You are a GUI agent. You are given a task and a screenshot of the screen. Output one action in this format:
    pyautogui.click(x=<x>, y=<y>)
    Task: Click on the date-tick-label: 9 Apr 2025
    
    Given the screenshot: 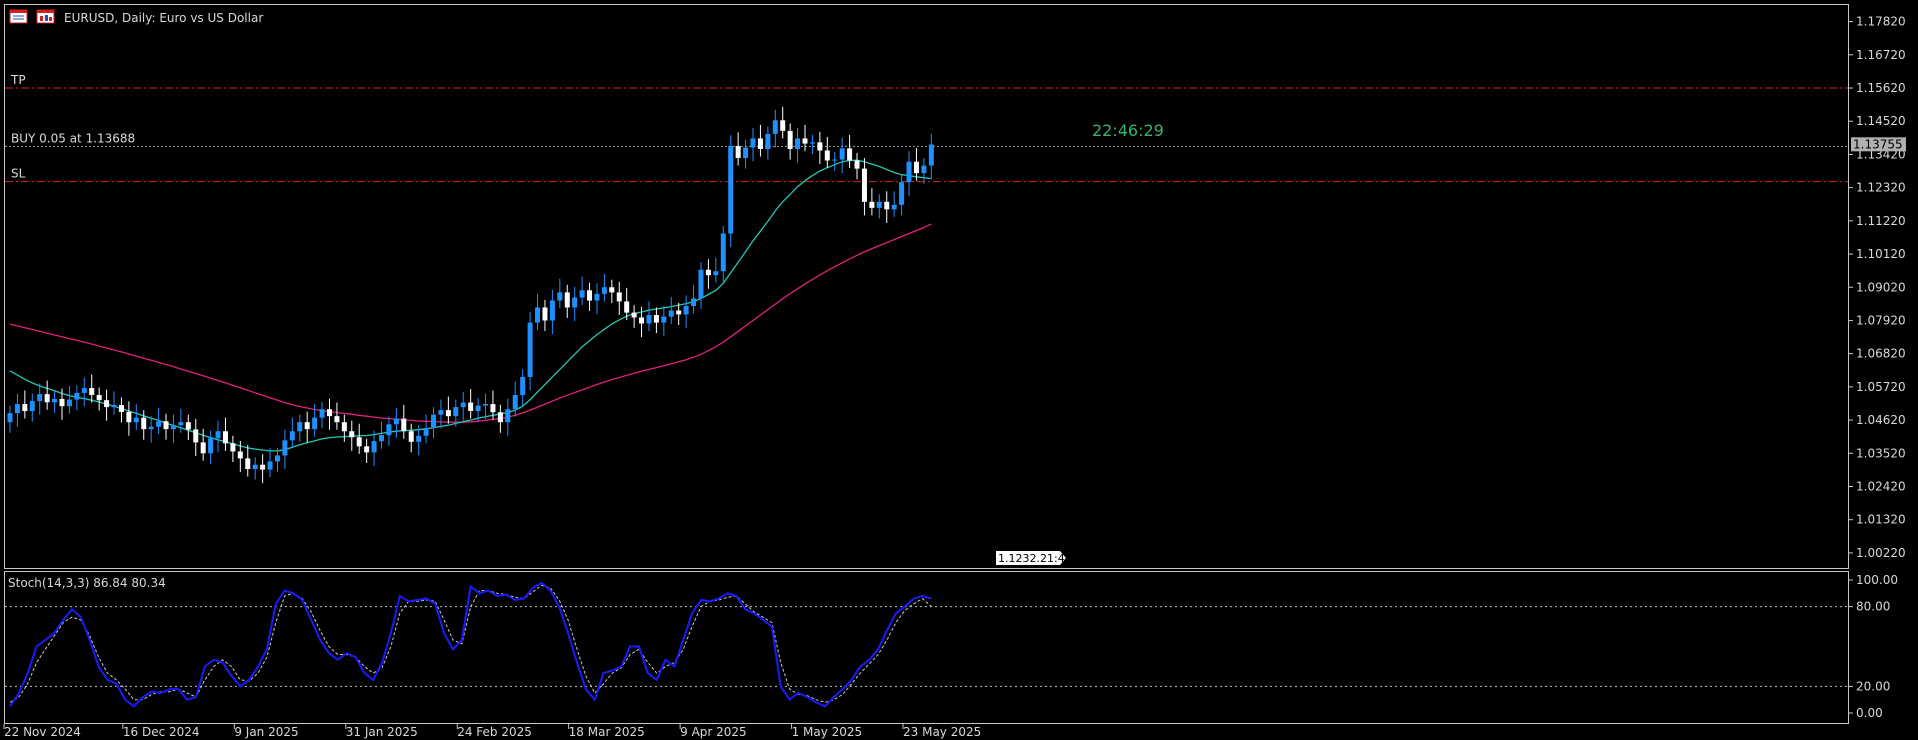 What is the action you would take?
    pyautogui.click(x=713, y=732)
    